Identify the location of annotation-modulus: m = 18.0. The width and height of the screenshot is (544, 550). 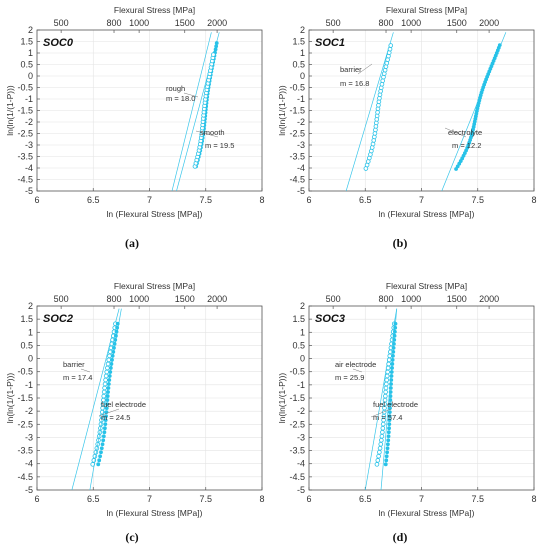
(180, 98).